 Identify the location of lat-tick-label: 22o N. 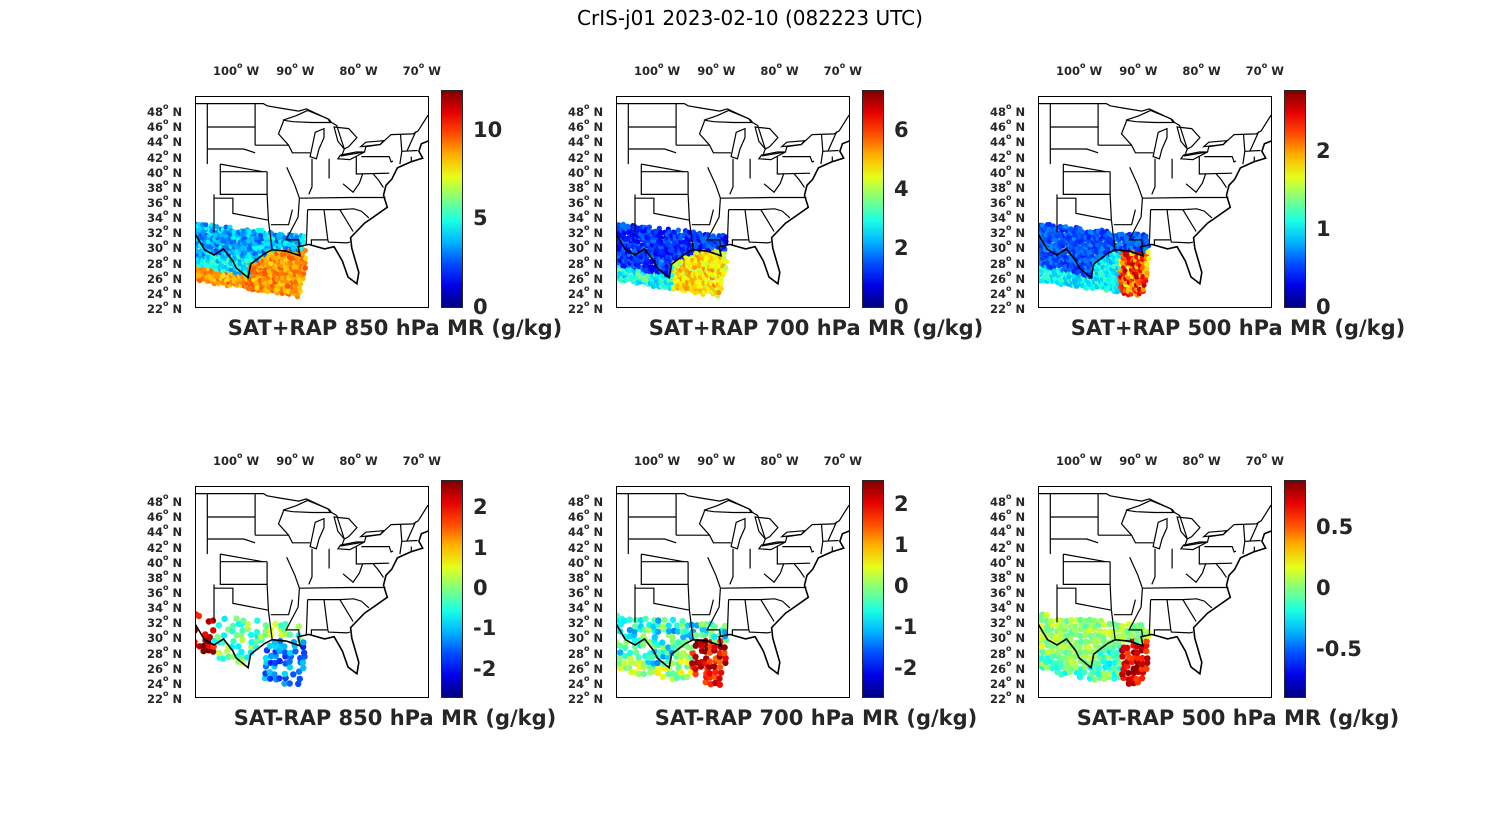
(1008, 697).